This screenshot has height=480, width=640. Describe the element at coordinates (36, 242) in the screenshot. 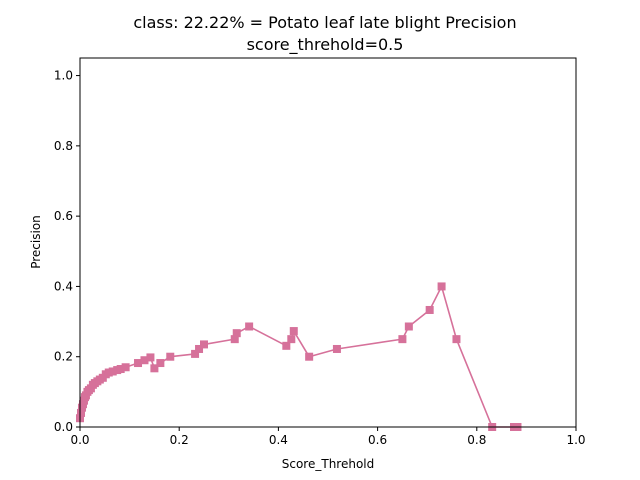

I see `y-axis-label: Precision` at that location.